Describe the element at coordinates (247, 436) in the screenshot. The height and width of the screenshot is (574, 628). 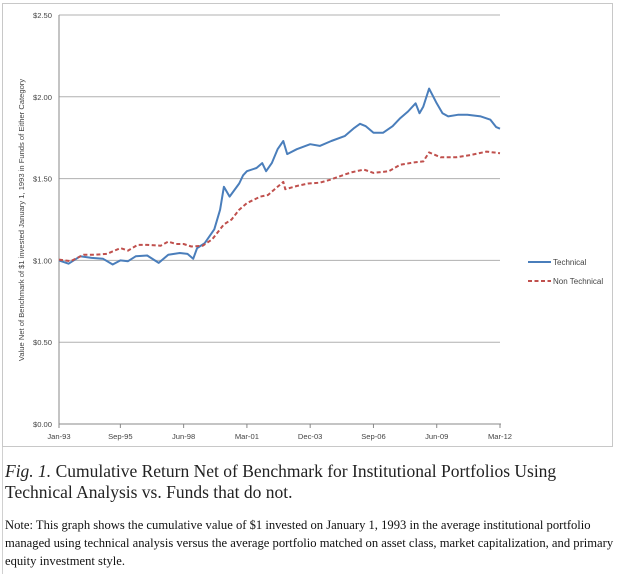
I see `x-tick-label: Mar-01` at that location.